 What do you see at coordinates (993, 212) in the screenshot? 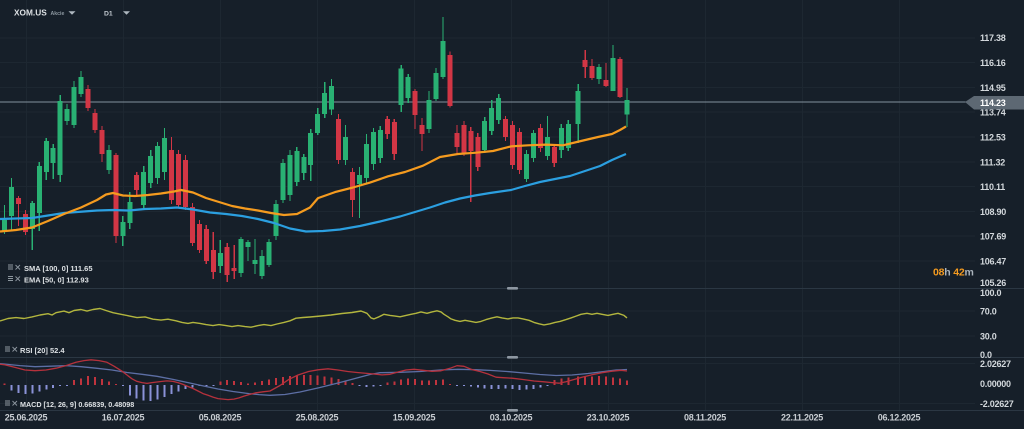
I see `svg-text: 108.90` at bounding box center [993, 212].